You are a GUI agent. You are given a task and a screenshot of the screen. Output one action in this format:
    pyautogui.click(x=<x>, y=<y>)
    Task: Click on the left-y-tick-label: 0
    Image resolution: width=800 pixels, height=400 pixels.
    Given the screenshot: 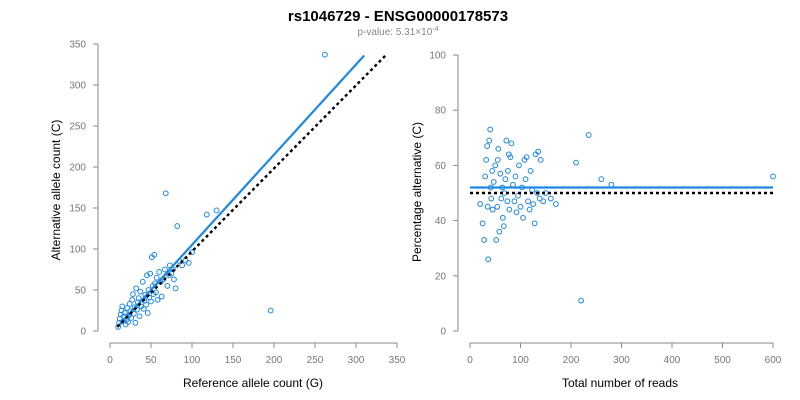 What is the action you would take?
    pyautogui.click(x=83, y=332)
    